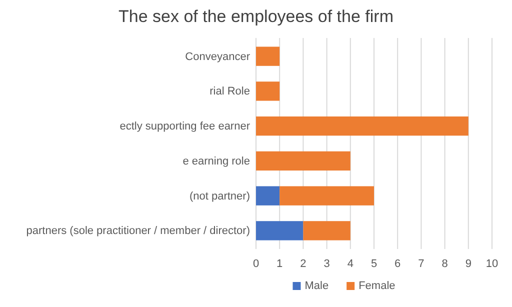  What do you see at coordinates (421, 264) in the screenshot?
I see `x-tick-label: 7` at bounding box center [421, 264].